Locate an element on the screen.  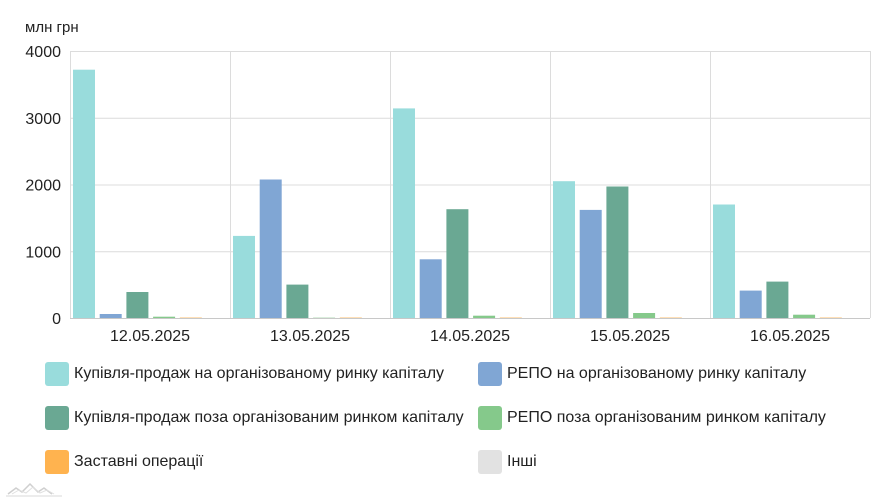
y-axis-label: млн грн is located at coordinates (52, 27).